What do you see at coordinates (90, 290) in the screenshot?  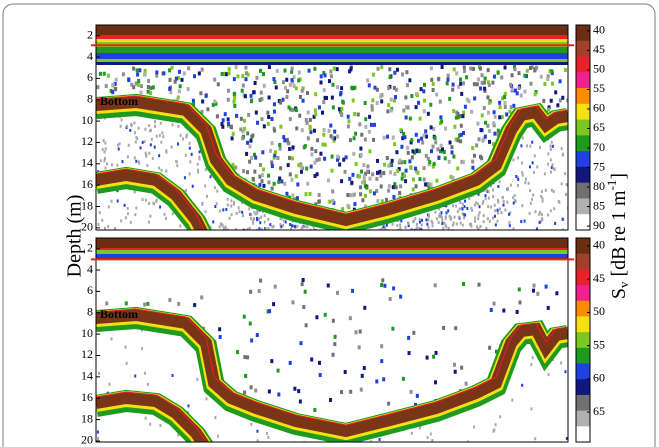 I see `y-tick-label: 6` at bounding box center [90, 290].